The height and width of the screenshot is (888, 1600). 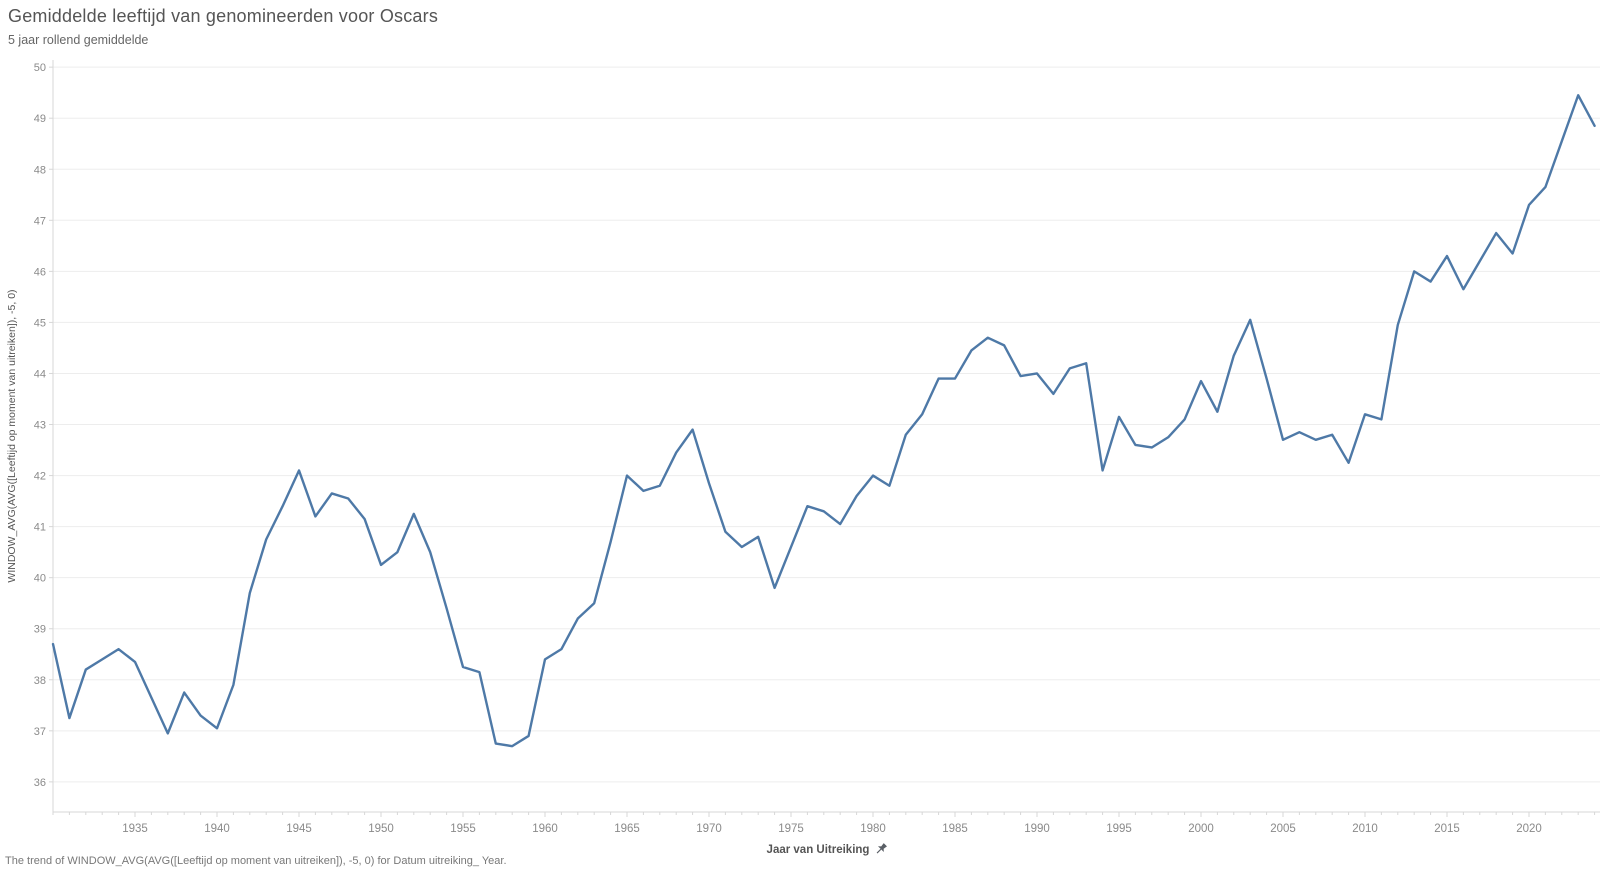 I want to click on x-axis-title: Jaar van Uitreiking, so click(x=827, y=849).